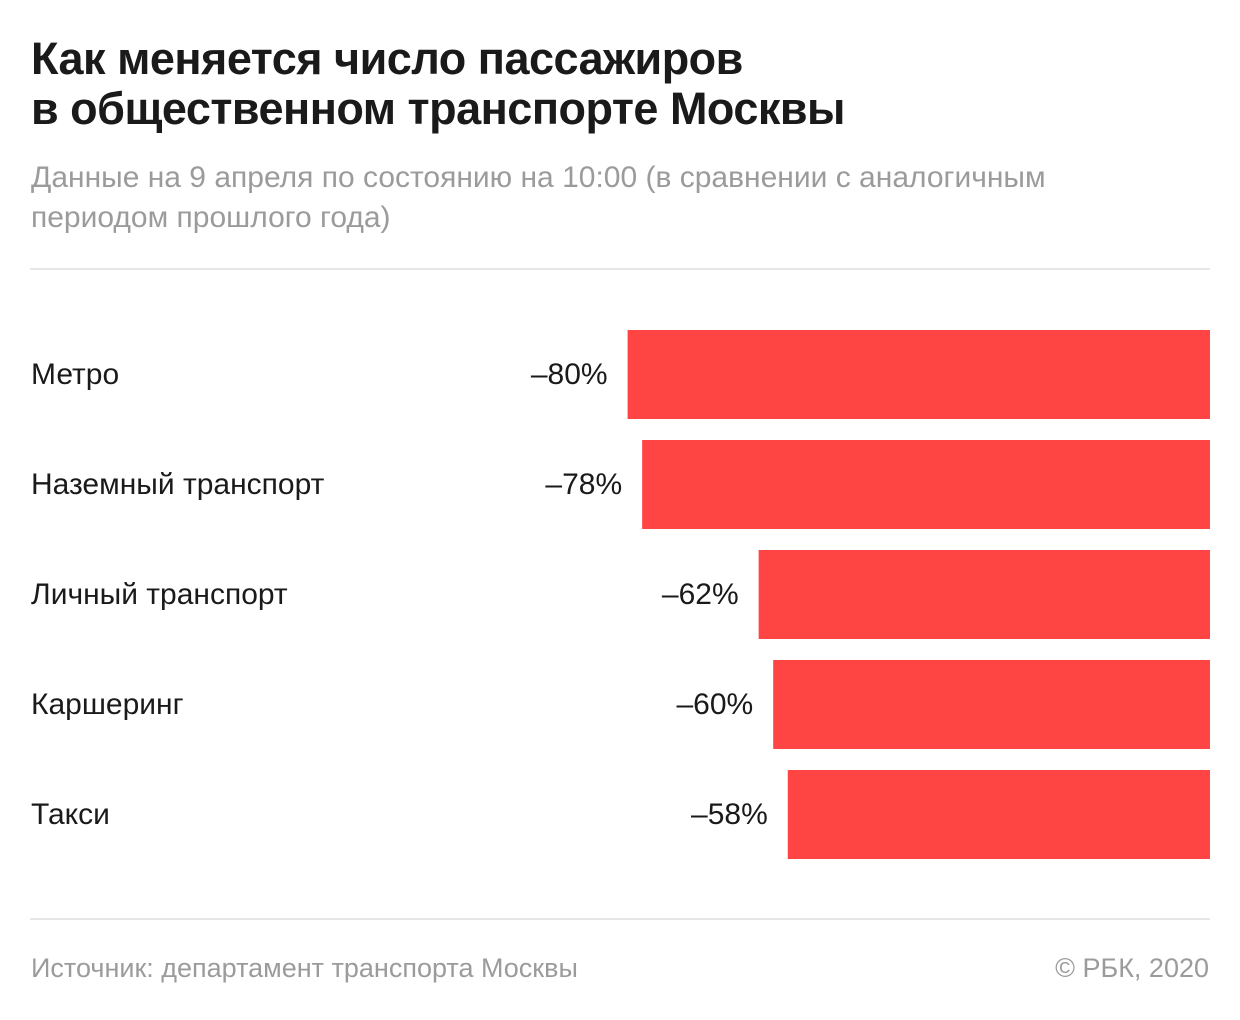  What do you see at coordinates (620, 919) in the screenshot?
I see `bottom-divider` at bounding box center [620, 919].